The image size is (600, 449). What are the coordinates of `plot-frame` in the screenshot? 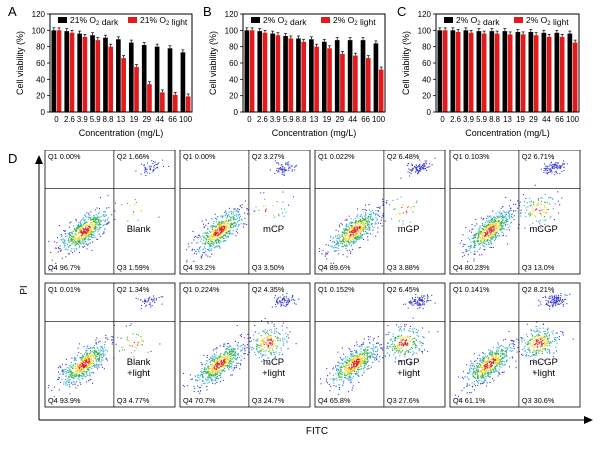 It's located at (314, 63).